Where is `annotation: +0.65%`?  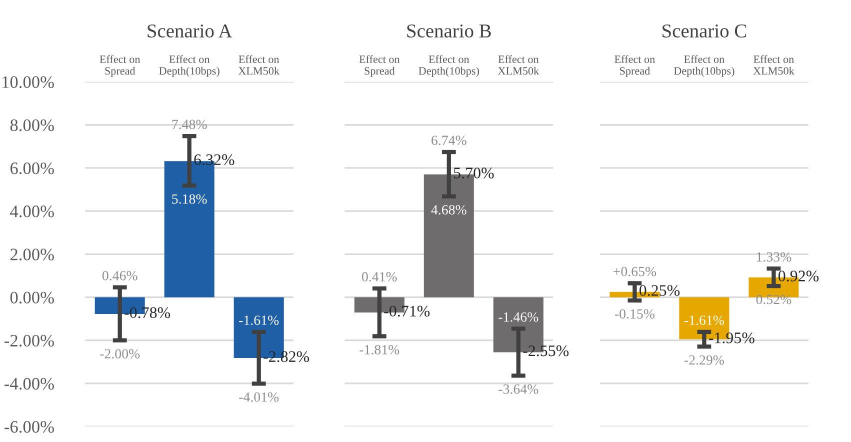 annotation: +0.65% is located at coordinates (635, 271).